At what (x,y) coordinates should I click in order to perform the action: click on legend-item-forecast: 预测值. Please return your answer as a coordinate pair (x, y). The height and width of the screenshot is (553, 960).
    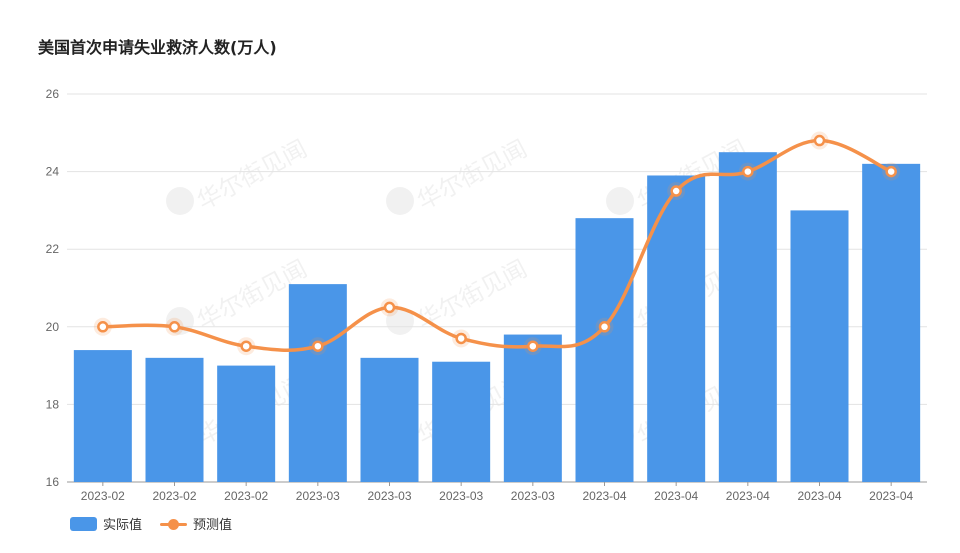
    Looking at the image, I should click on (196, 523).